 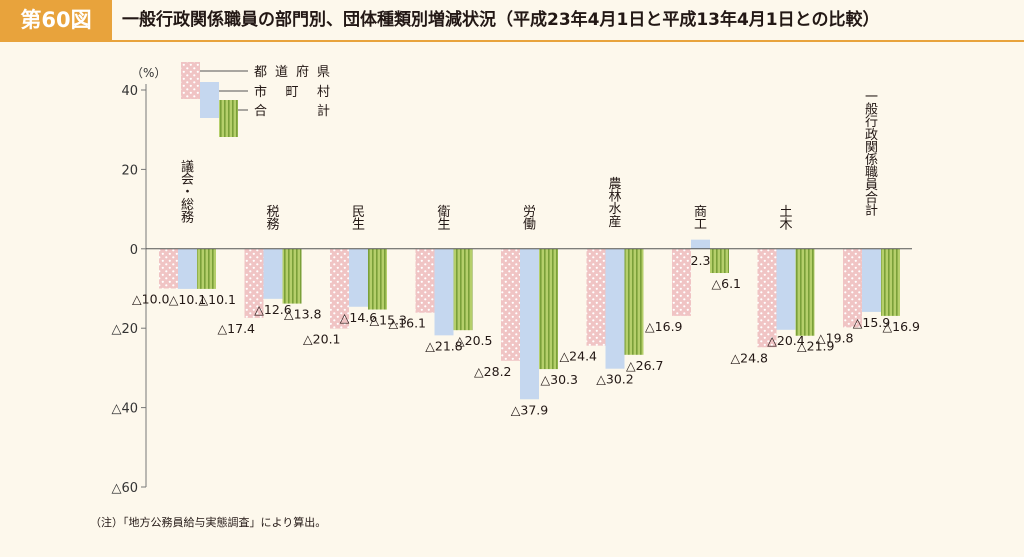 I want to click on y-tick-label: 0, so click(x=134, y=250).